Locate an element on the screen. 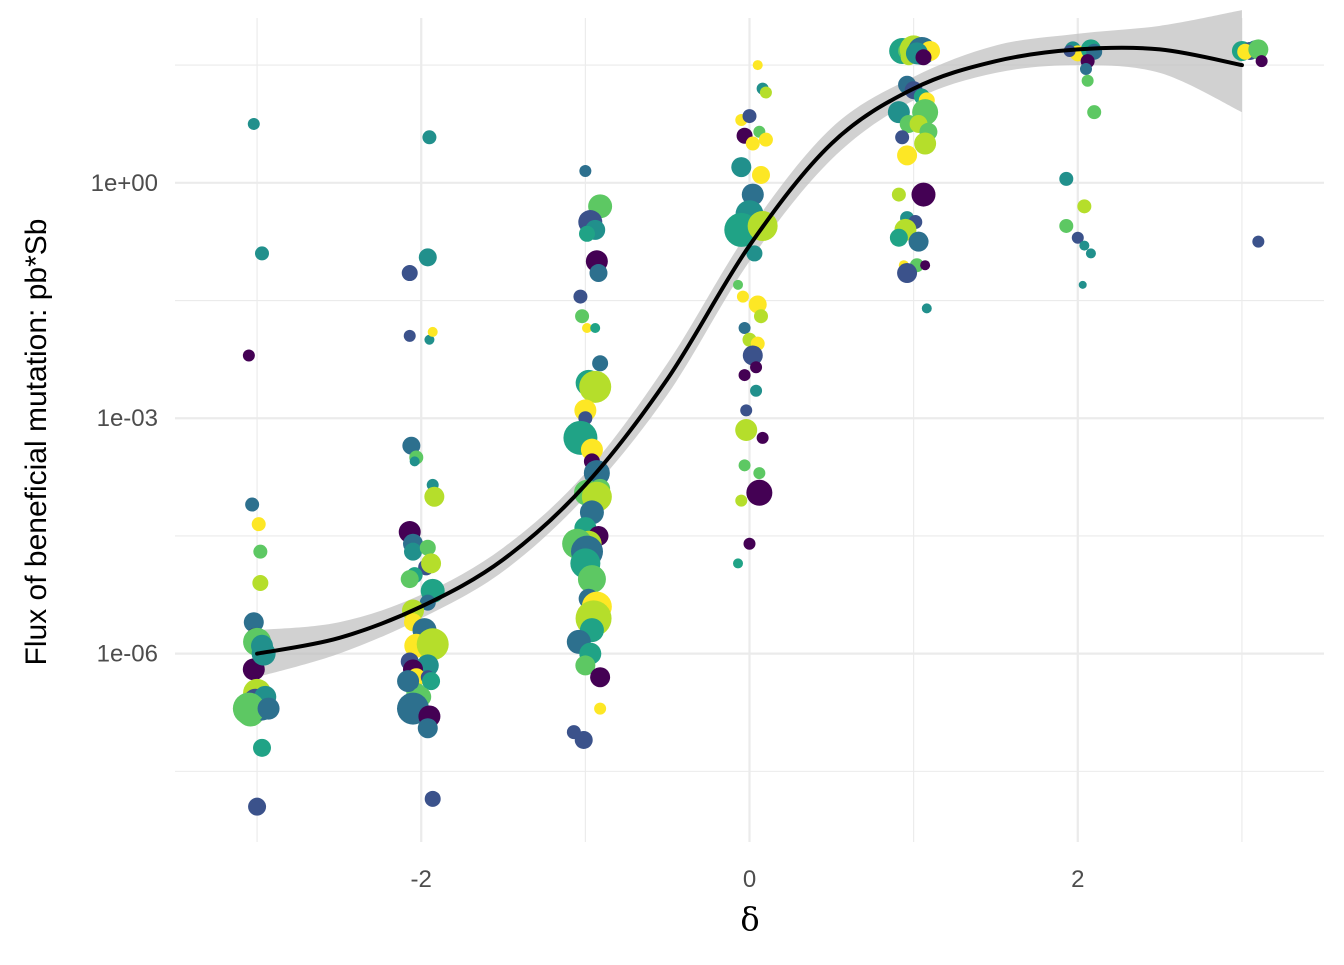 The width and height of the screenshot is (1344, 965). y-tick-label: 1e-06 is located at coordinates (127, 654).